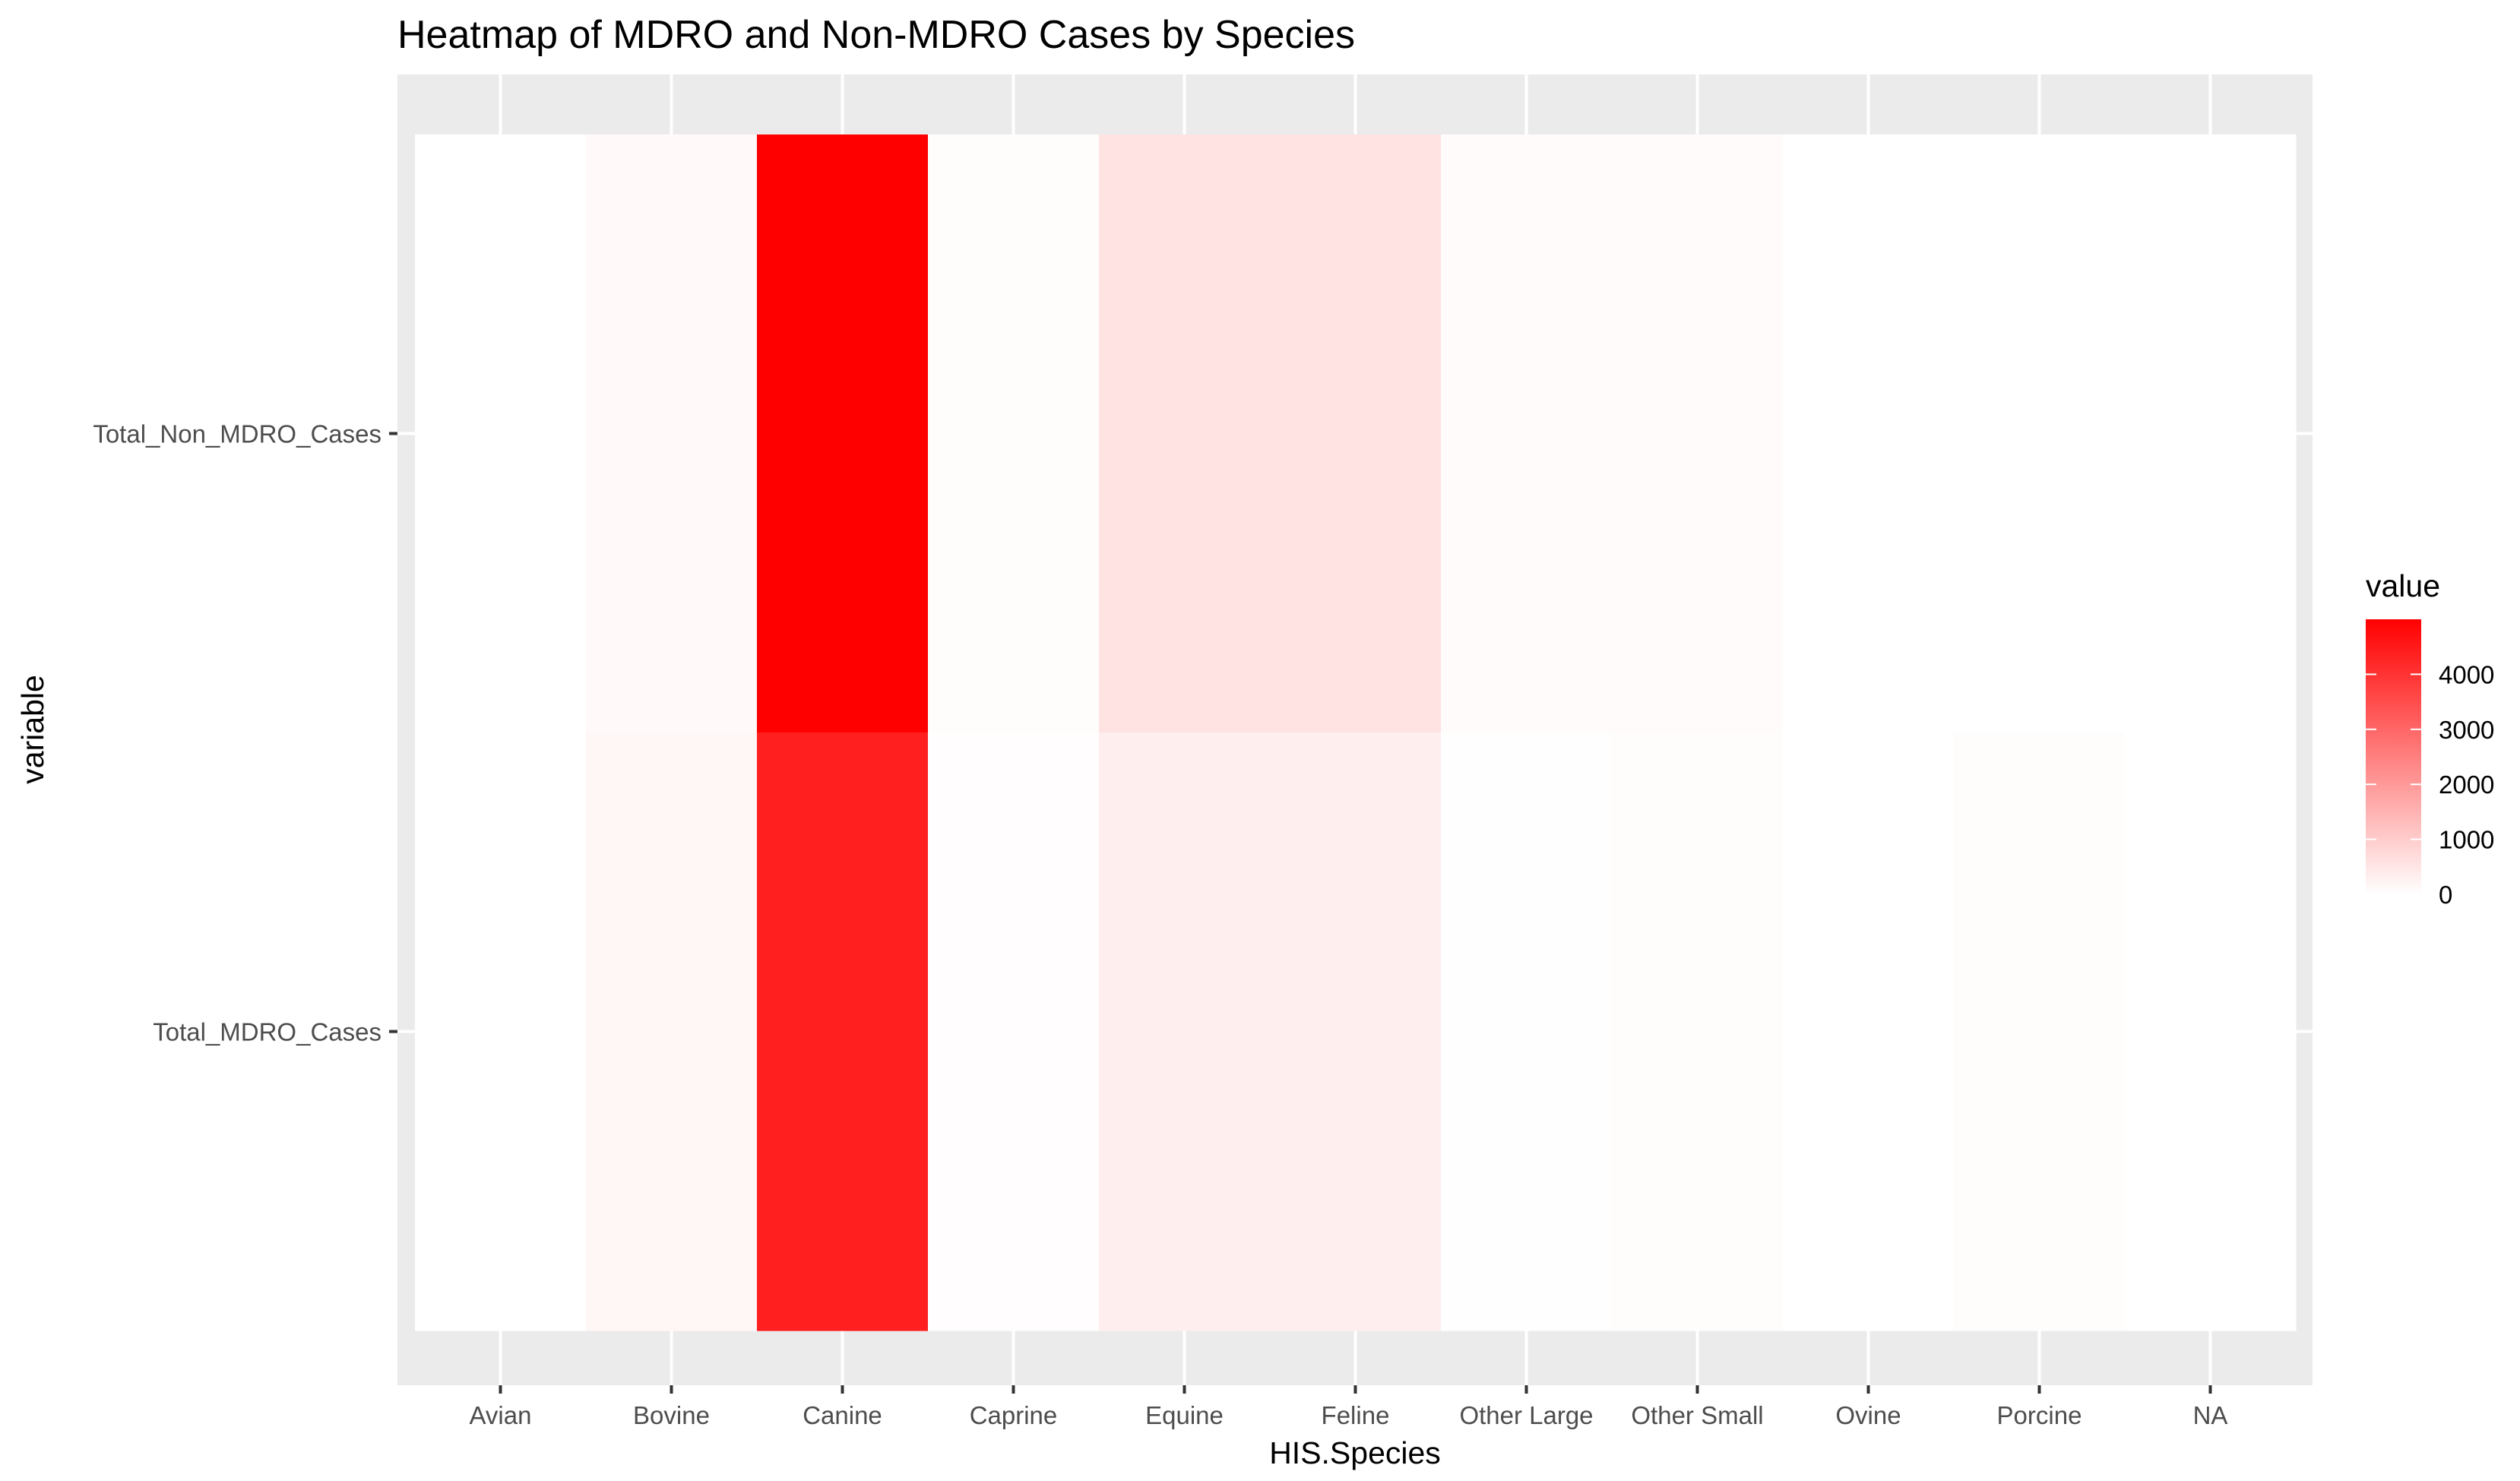 This screenshot has width=2520, height=1481. What do you see at coordinates (2466, 785) in the screenshot?
I see `legend-label-2000: 2000` at bounding box center [2466, 785].